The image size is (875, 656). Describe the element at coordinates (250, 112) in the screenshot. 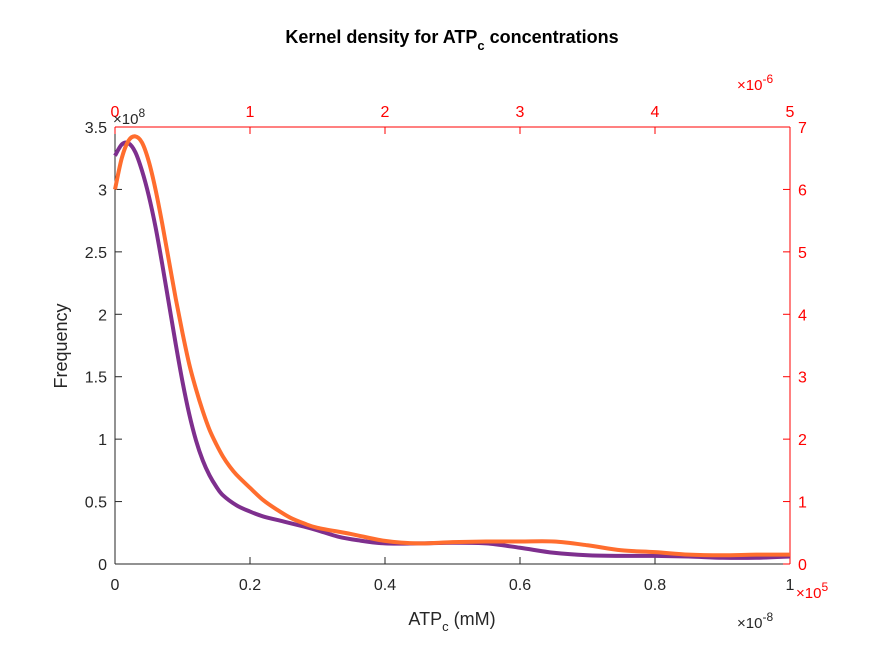

I see `top-axis-tick-label: 1` at that location.